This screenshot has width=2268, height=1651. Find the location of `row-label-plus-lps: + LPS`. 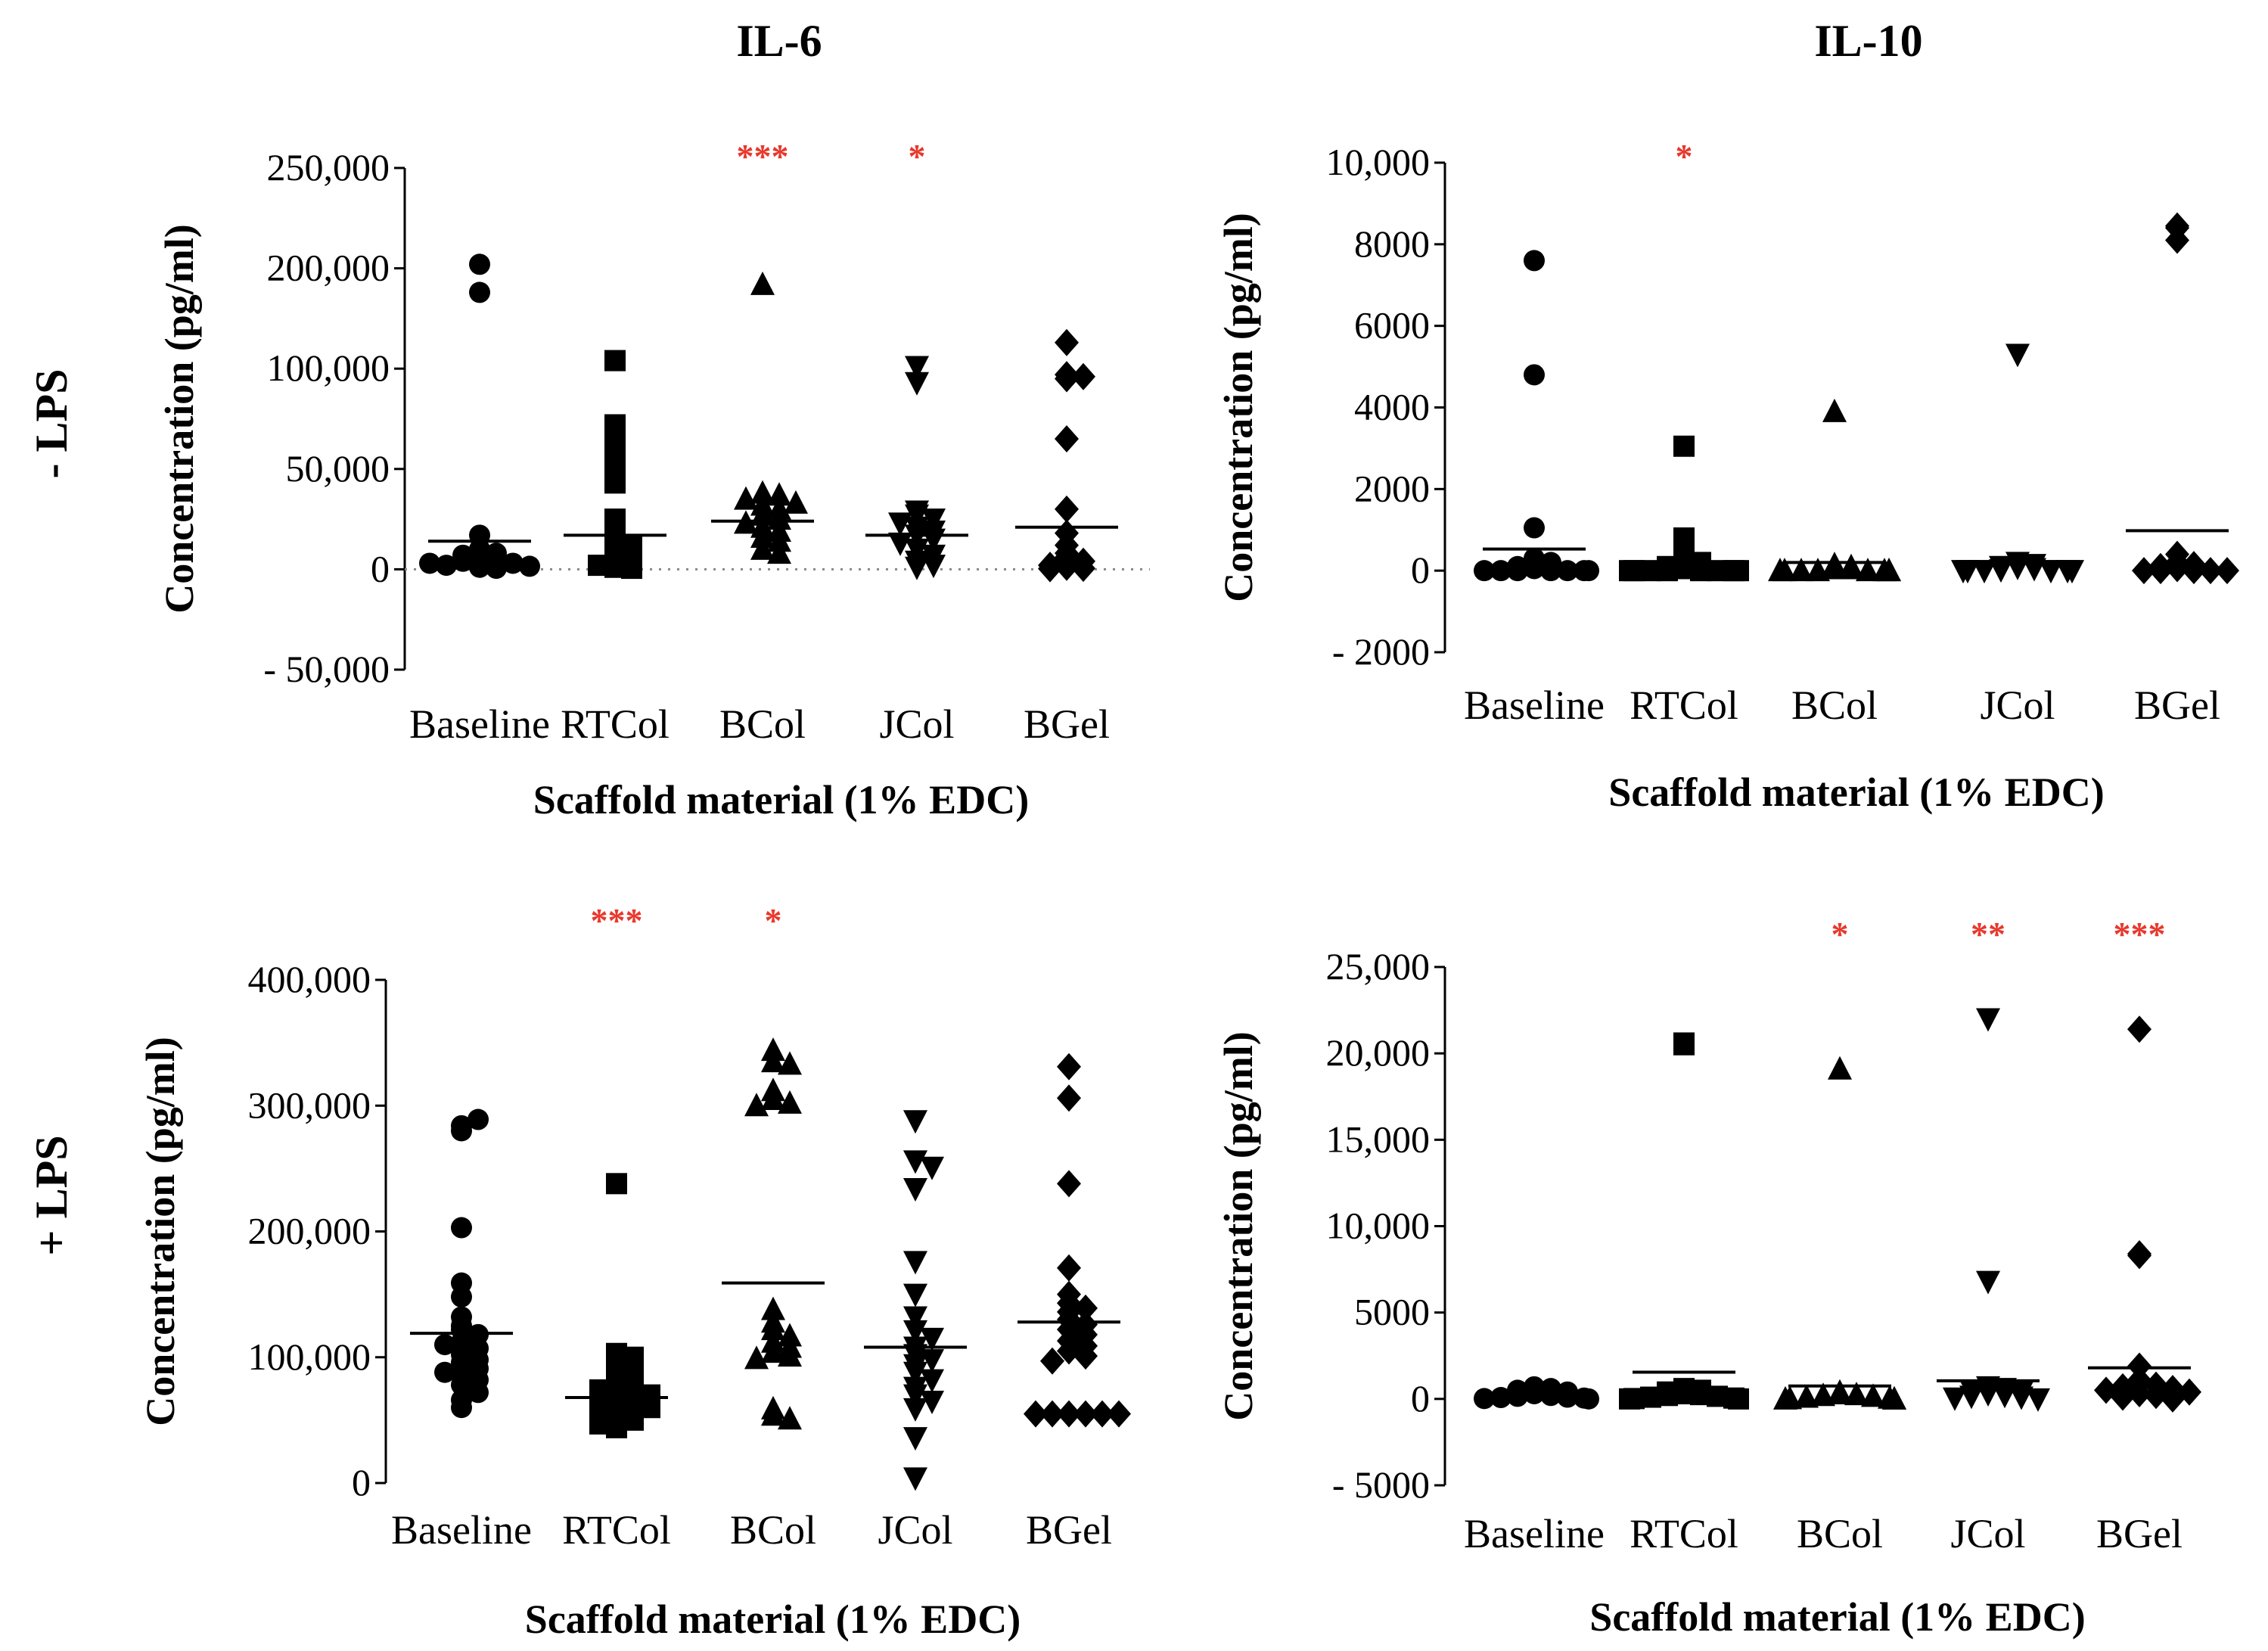

row-label-plus-lps: + LPS is located at coordinates (51, 1195).